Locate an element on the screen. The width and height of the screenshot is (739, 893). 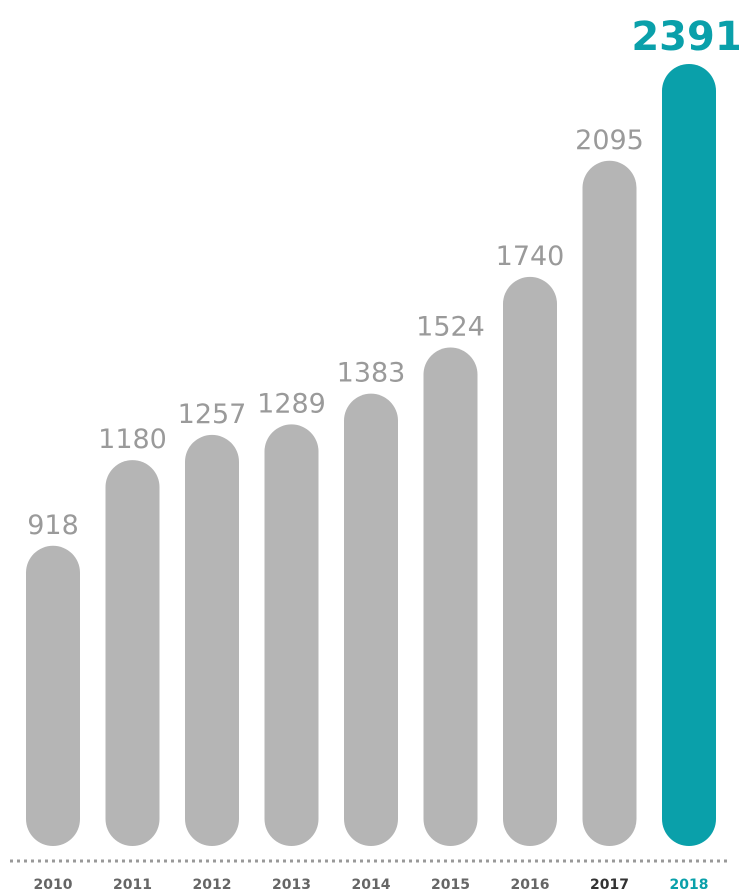
value-label-2015: 1524 is located at coordinates (450, 327).